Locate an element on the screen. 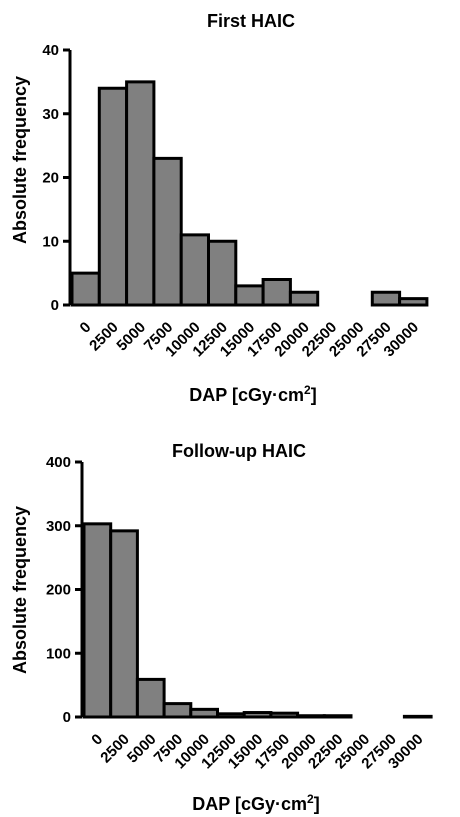 The height and width of the screenshot is (817, 460). y-tick-label: 20 is located at coordinates (50, 178).